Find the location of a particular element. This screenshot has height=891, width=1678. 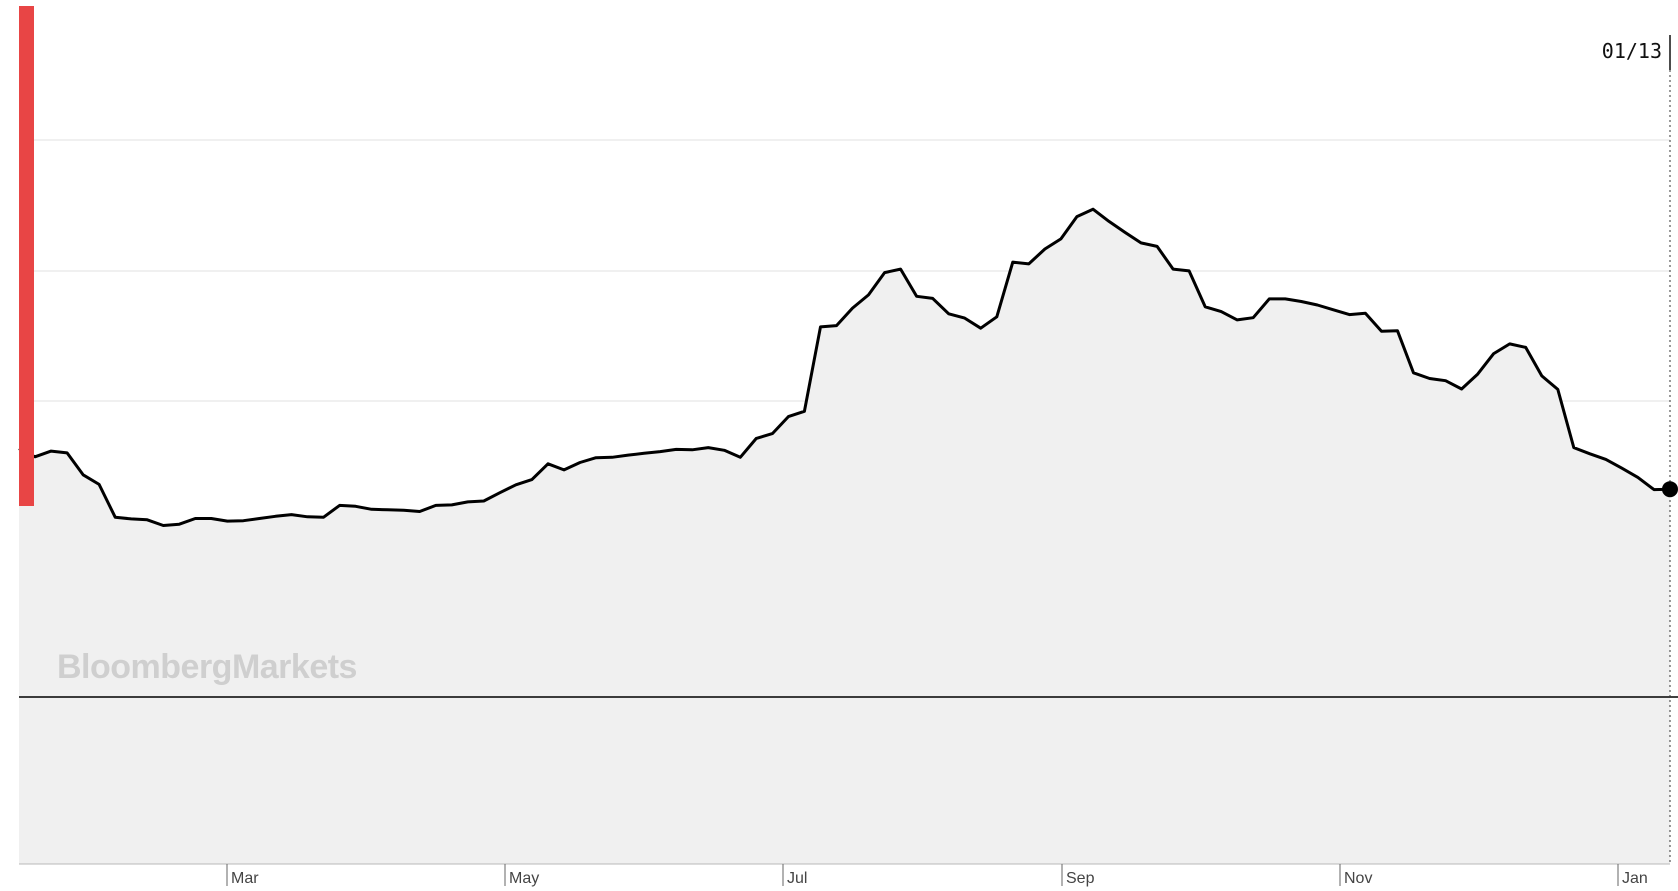

x-tick-label-sep: Sep is located at coordinates (1080, 878).